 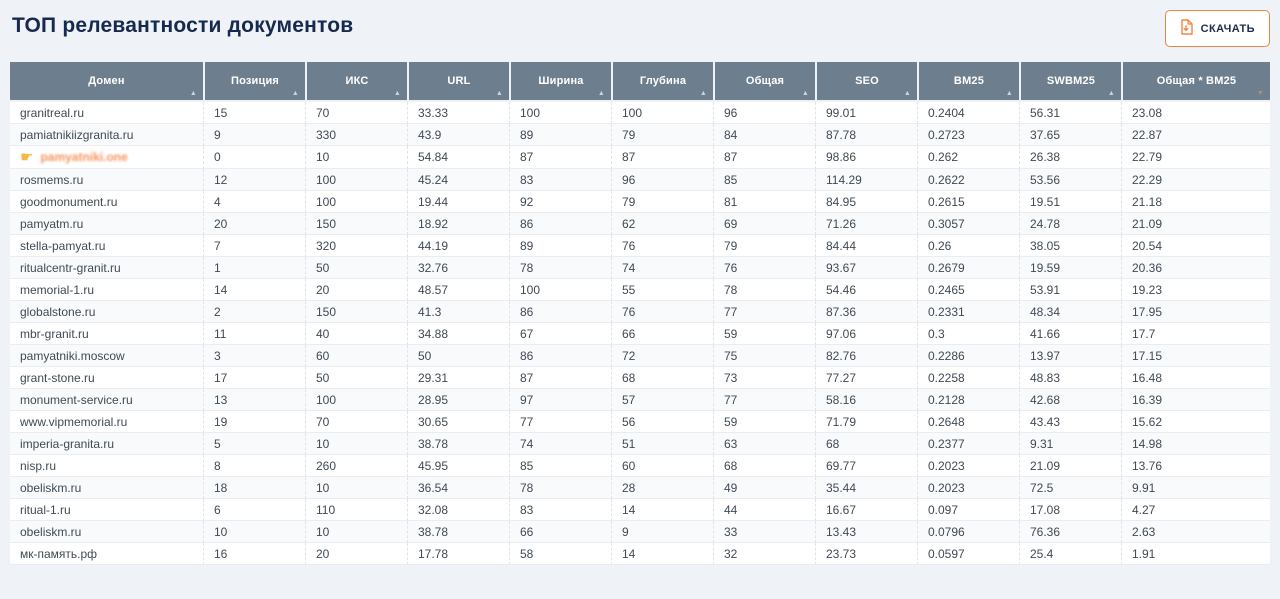 I want to click on column-header-икс: ИКС ▲, so click(x=356, y=82).